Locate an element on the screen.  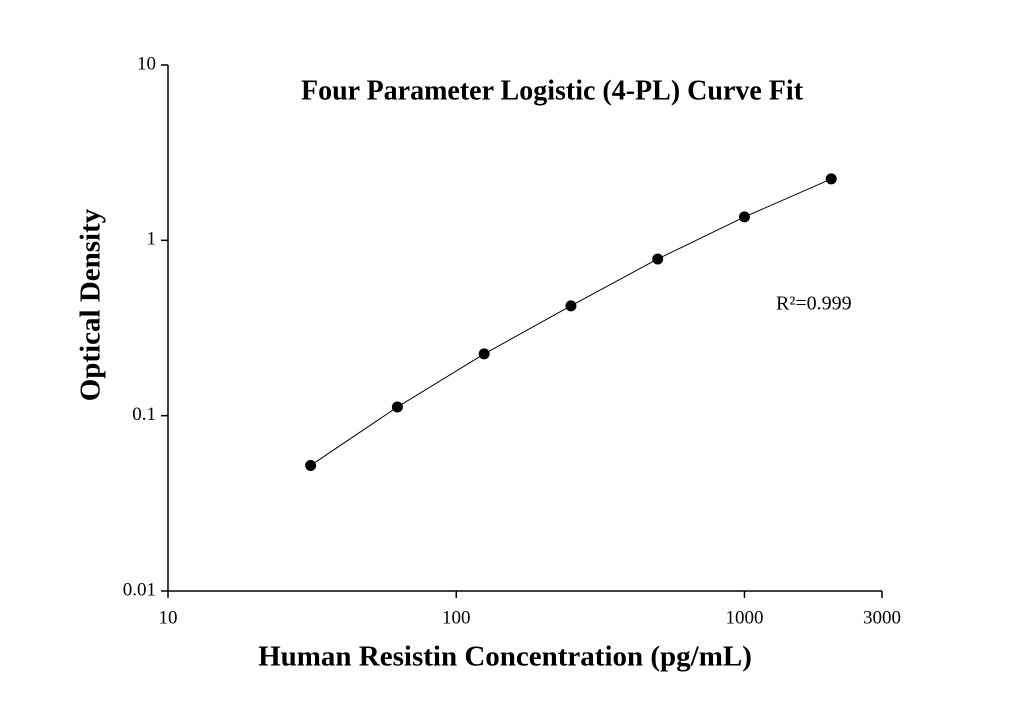
y-tick-label: 0.1 is located at coordinates (144, 414).